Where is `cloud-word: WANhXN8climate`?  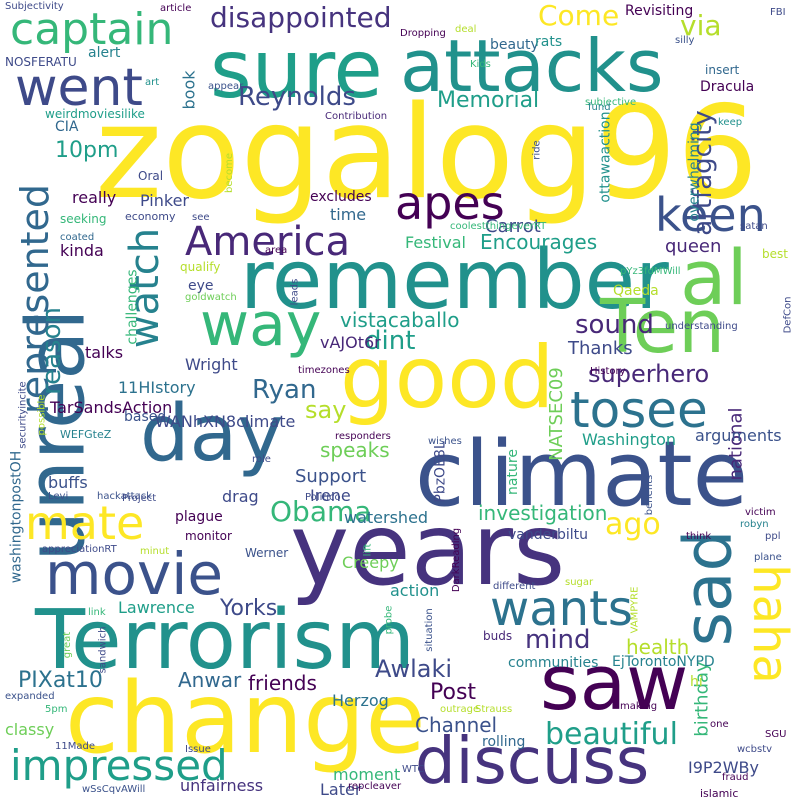 cloud-word: WANhXN8climate is located at coordinates (225, 421).